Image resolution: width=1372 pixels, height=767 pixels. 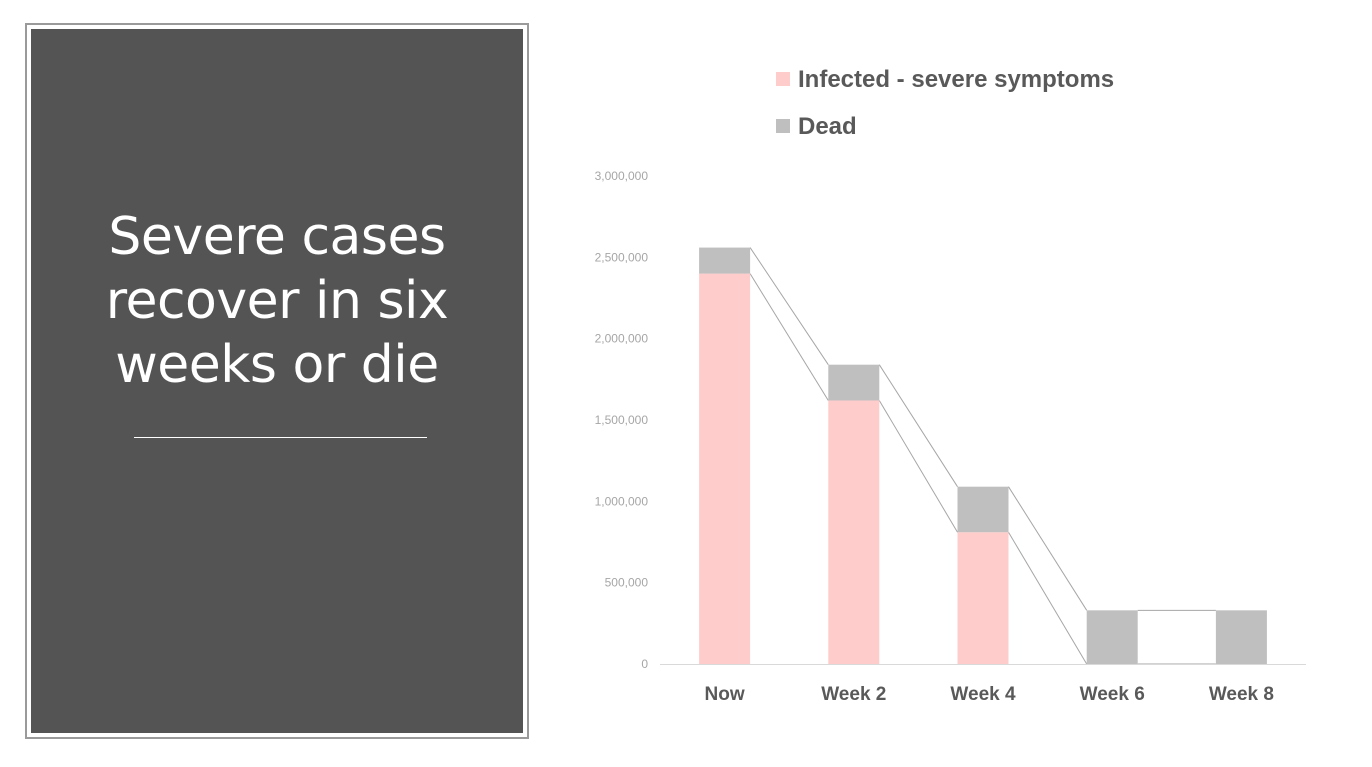 What do you see at coordinates (1112, 694) in the screenshot?
I see `x-category-label-3: Week 6` at bounding box center [1112, 694].